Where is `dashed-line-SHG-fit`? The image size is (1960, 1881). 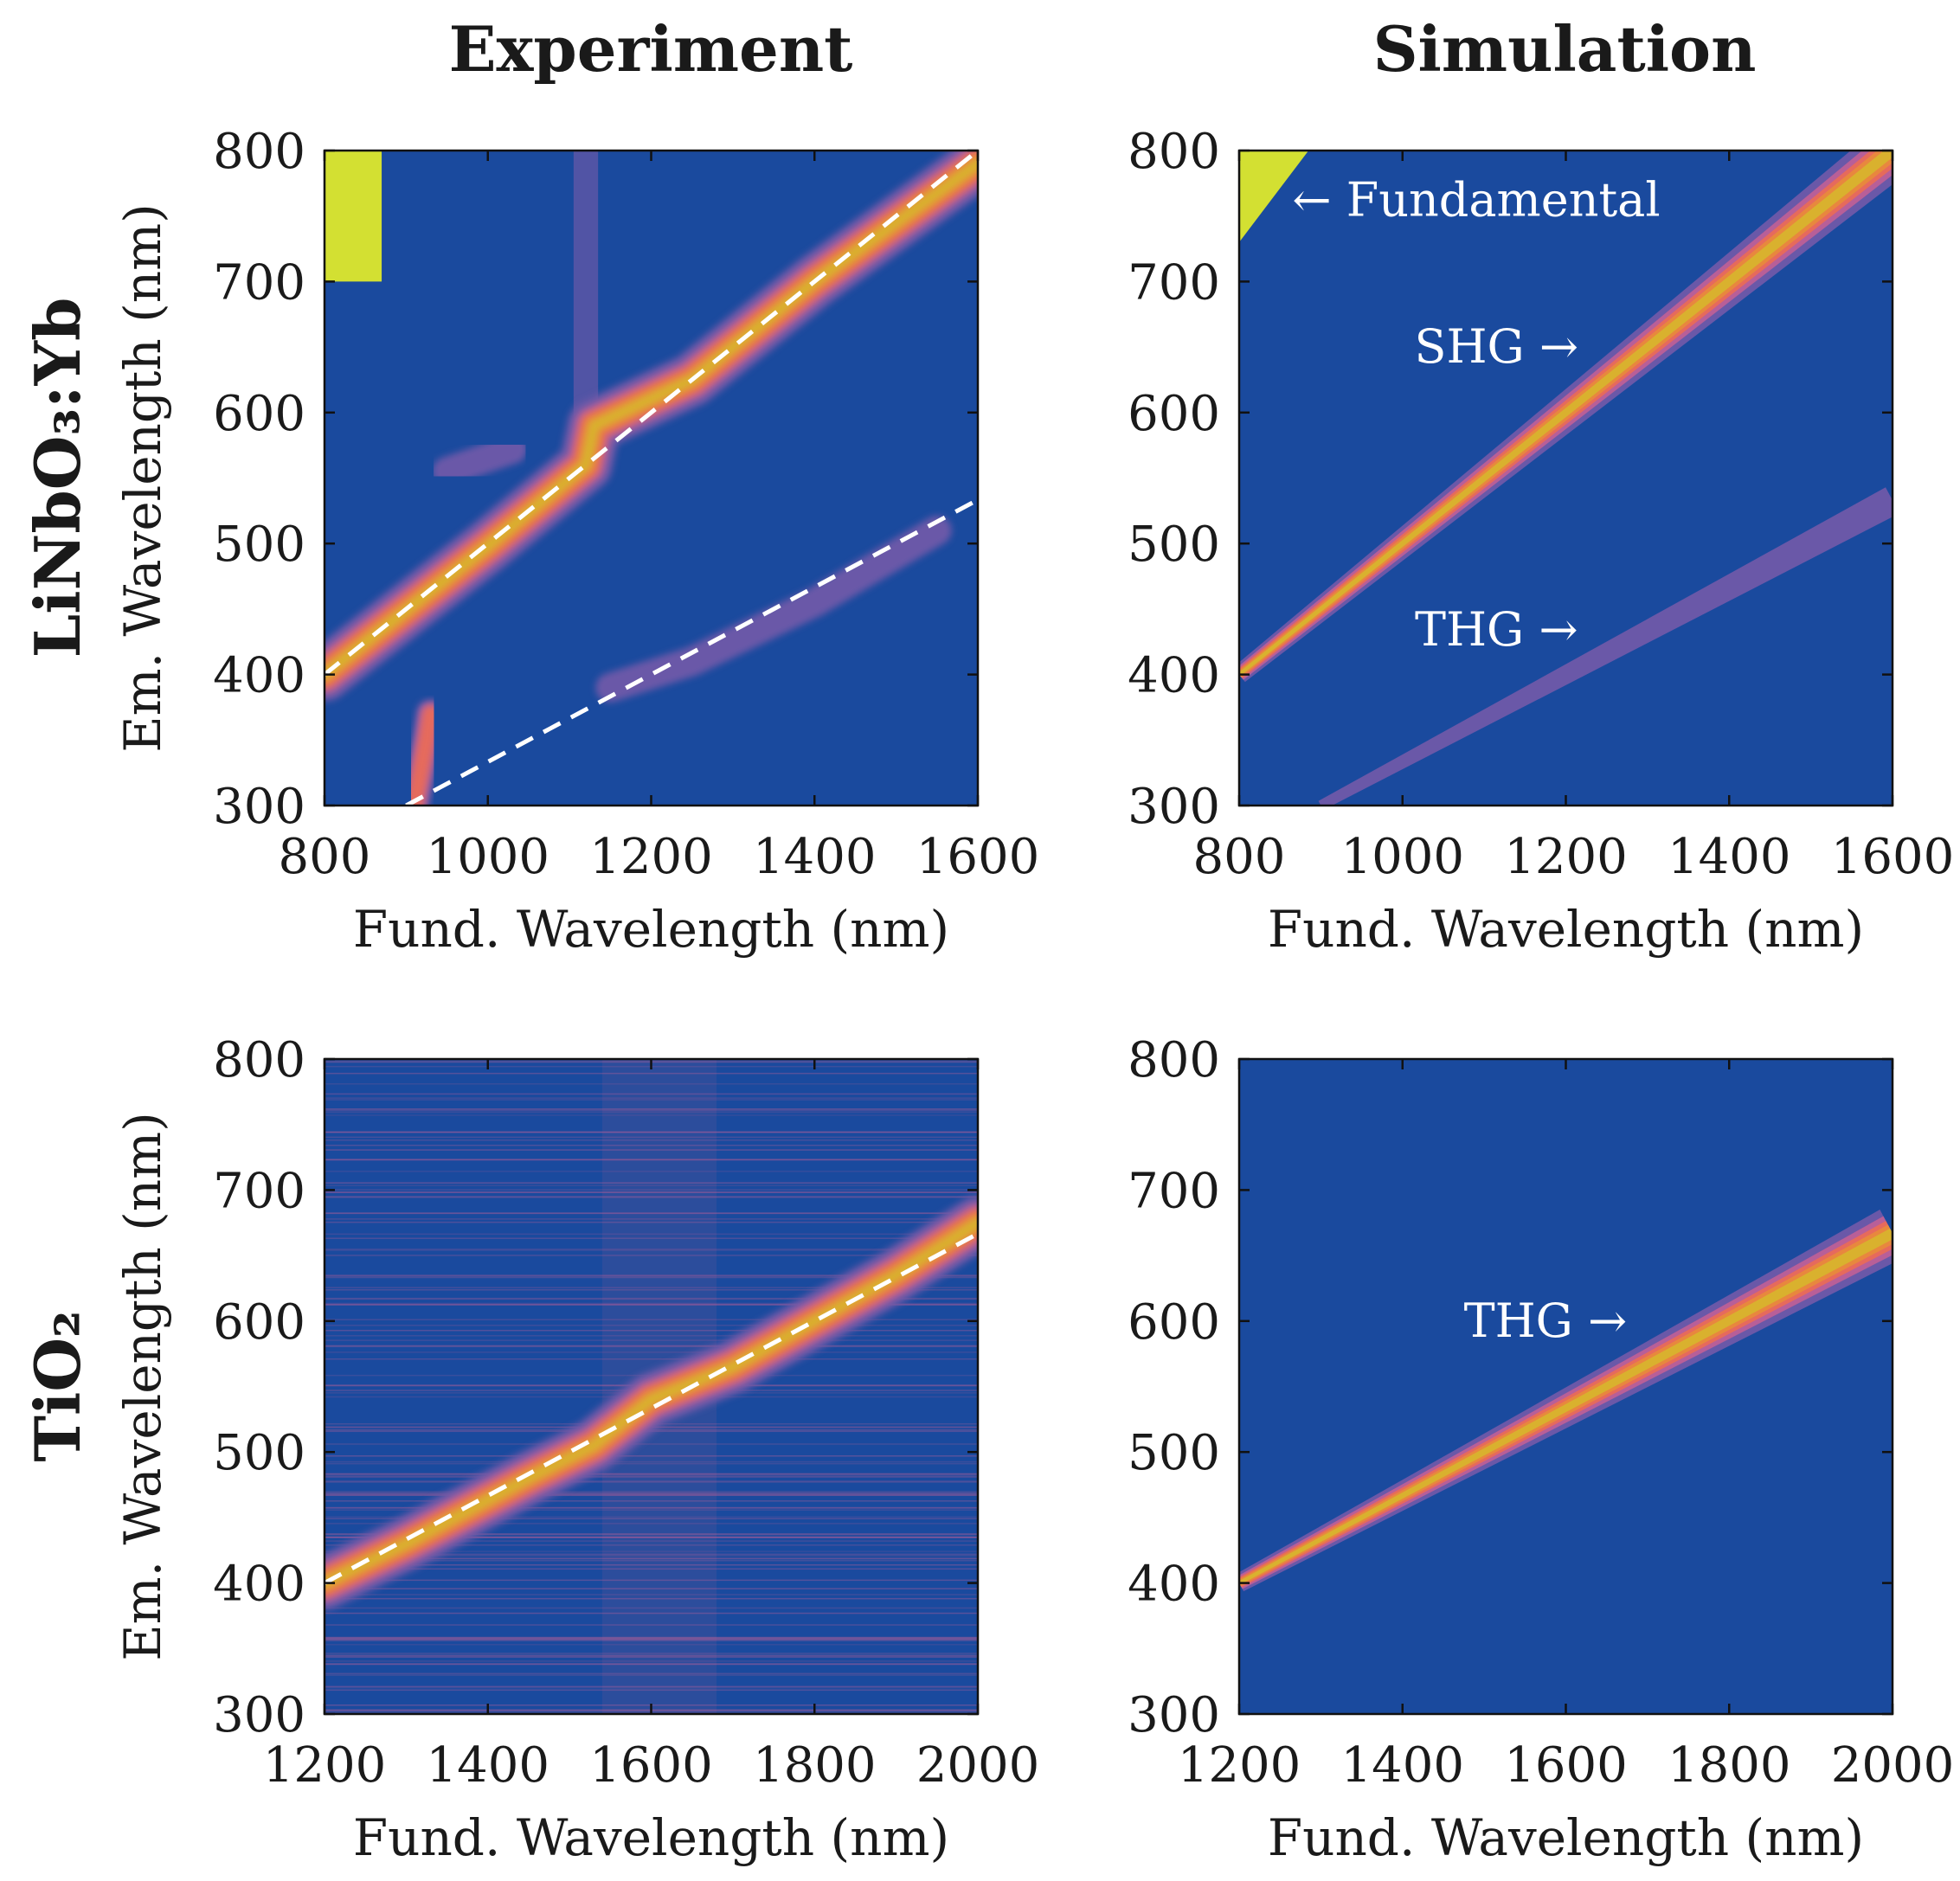
dashed-line-SHG-fit is located at coordinates (651, 414).